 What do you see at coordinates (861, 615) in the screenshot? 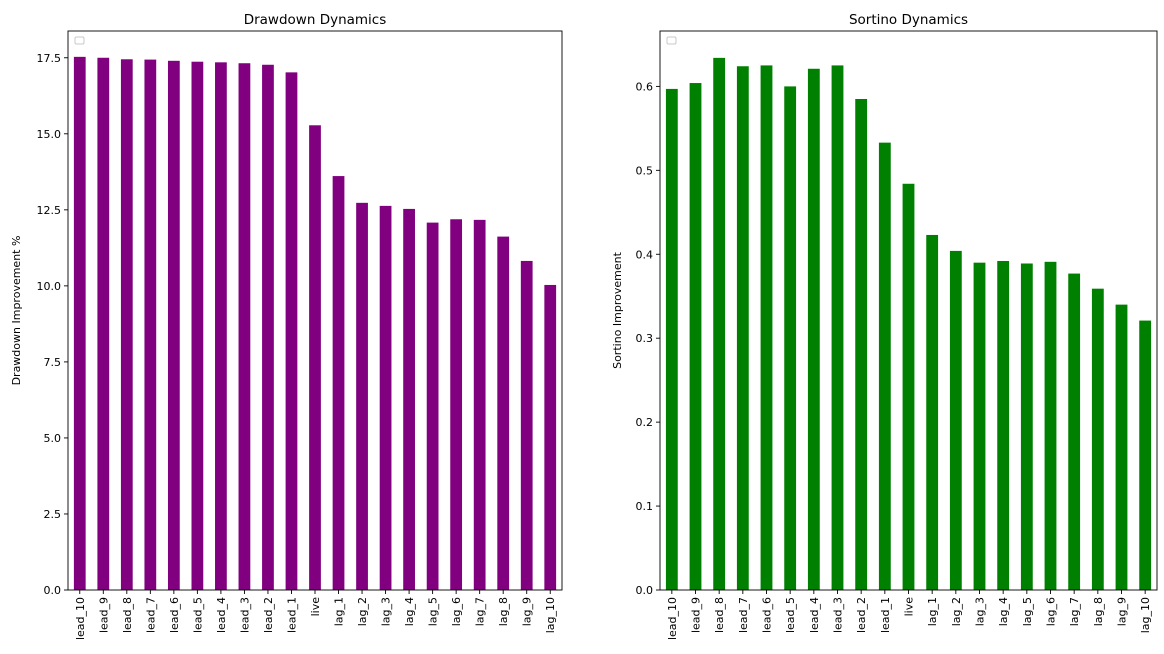
I see `sortino-xtick-label: lead_2` at bounding box center [861, 615].